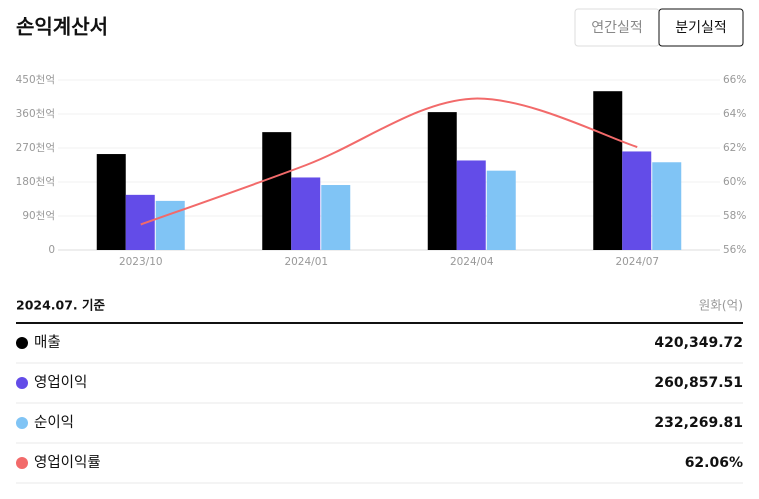 Image resolution: width=759 pixels, height=499 pixels. I want to click on y2-tick-label: 60%, so click(734, 182).